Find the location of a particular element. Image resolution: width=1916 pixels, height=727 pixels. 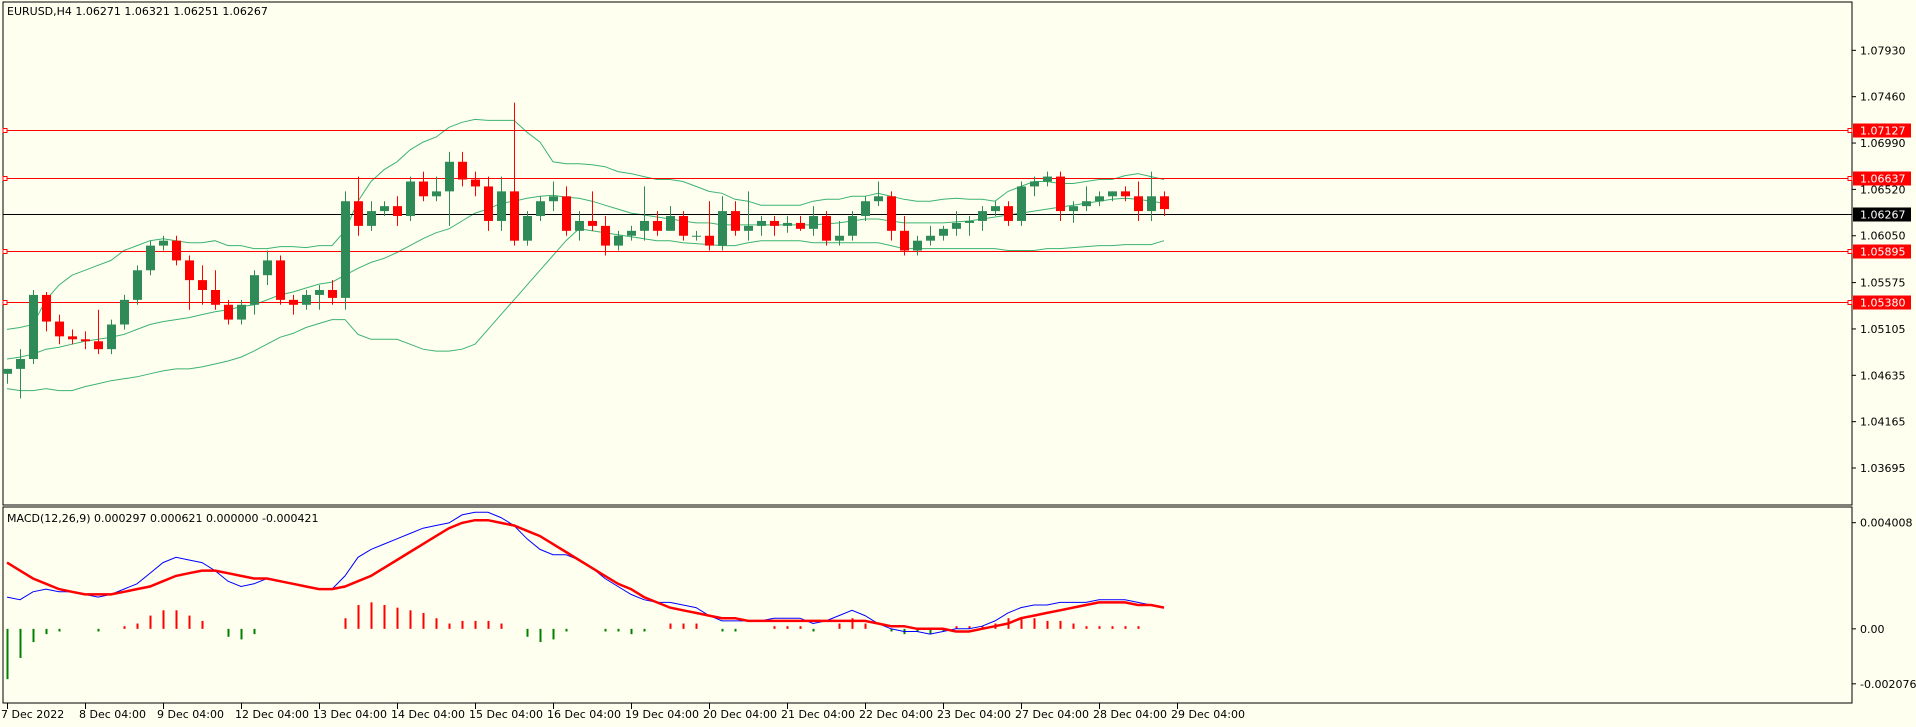

time-tick-label: 20 Dec 04:00 is located at coordinates (740, 714).